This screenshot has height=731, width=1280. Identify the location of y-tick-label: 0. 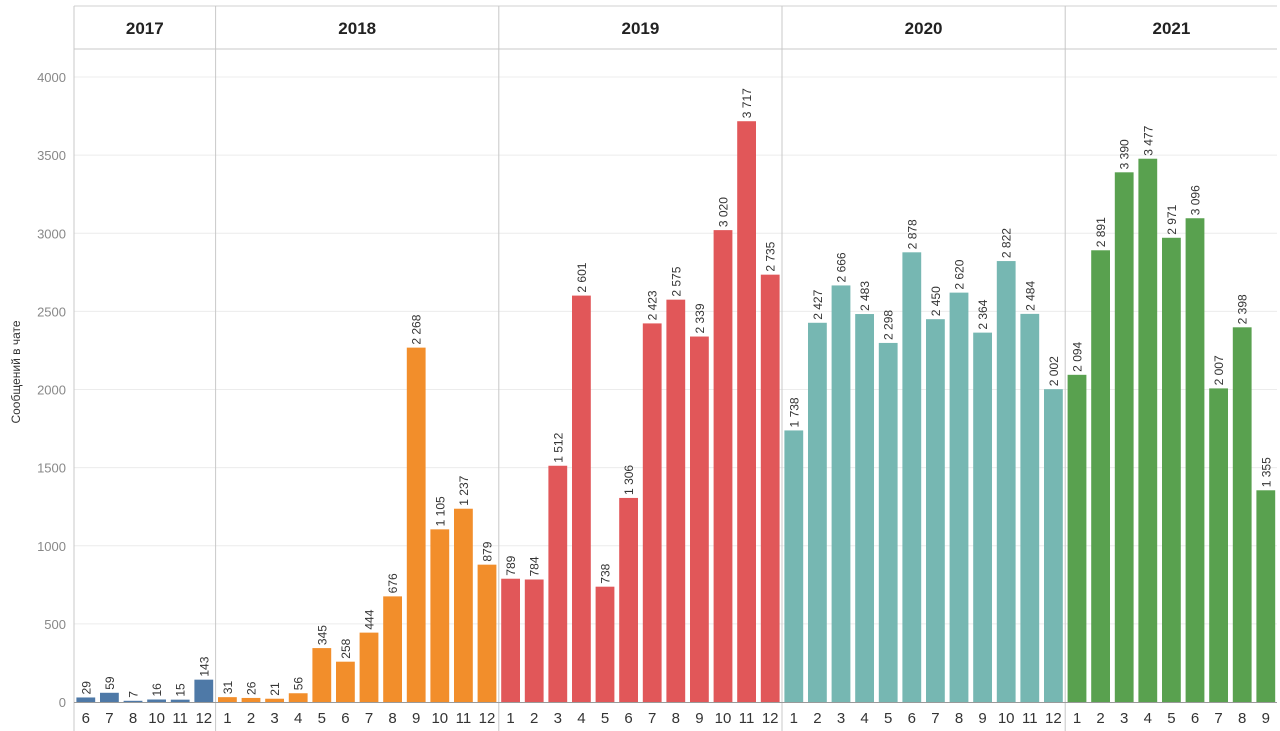
(62, 702).